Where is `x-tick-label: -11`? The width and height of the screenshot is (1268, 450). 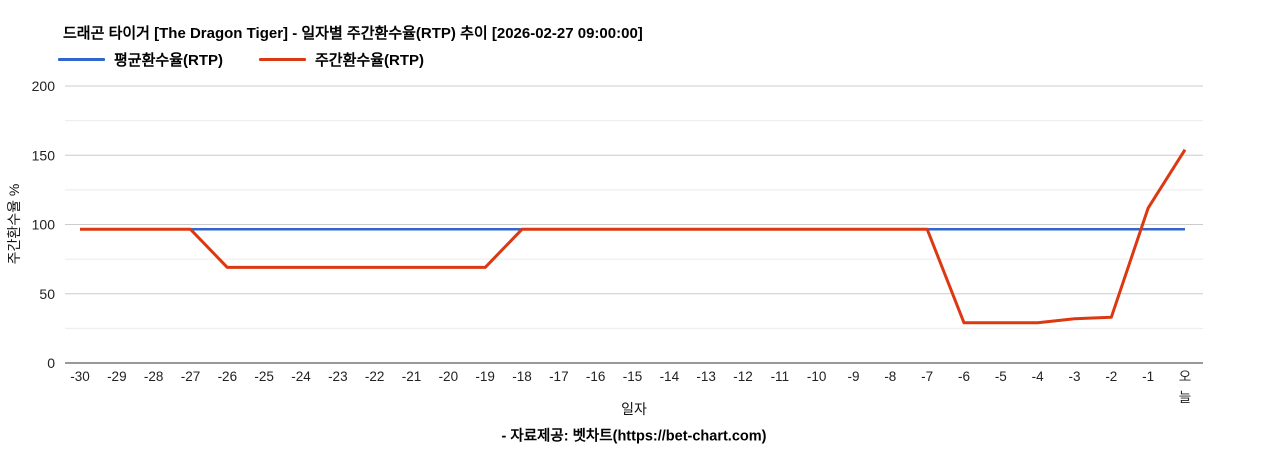
x-tick-label: -11 is located at coordinates (780, 376).